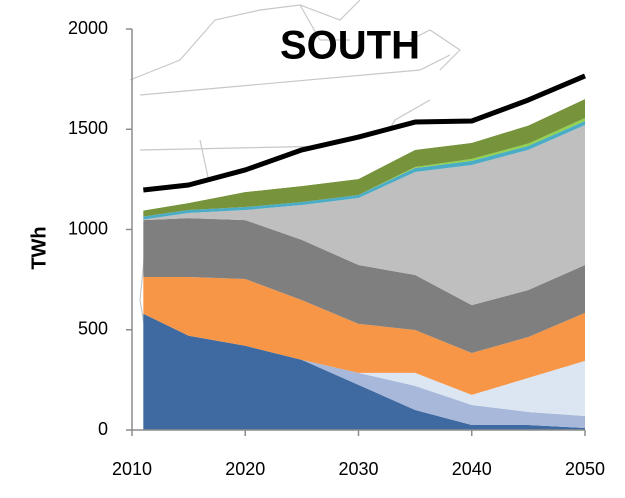 The image size is (625, 498). Describe the element at coordinates (88, 228) in the screenshot. I see `y-tick-label: 1000` at that location.